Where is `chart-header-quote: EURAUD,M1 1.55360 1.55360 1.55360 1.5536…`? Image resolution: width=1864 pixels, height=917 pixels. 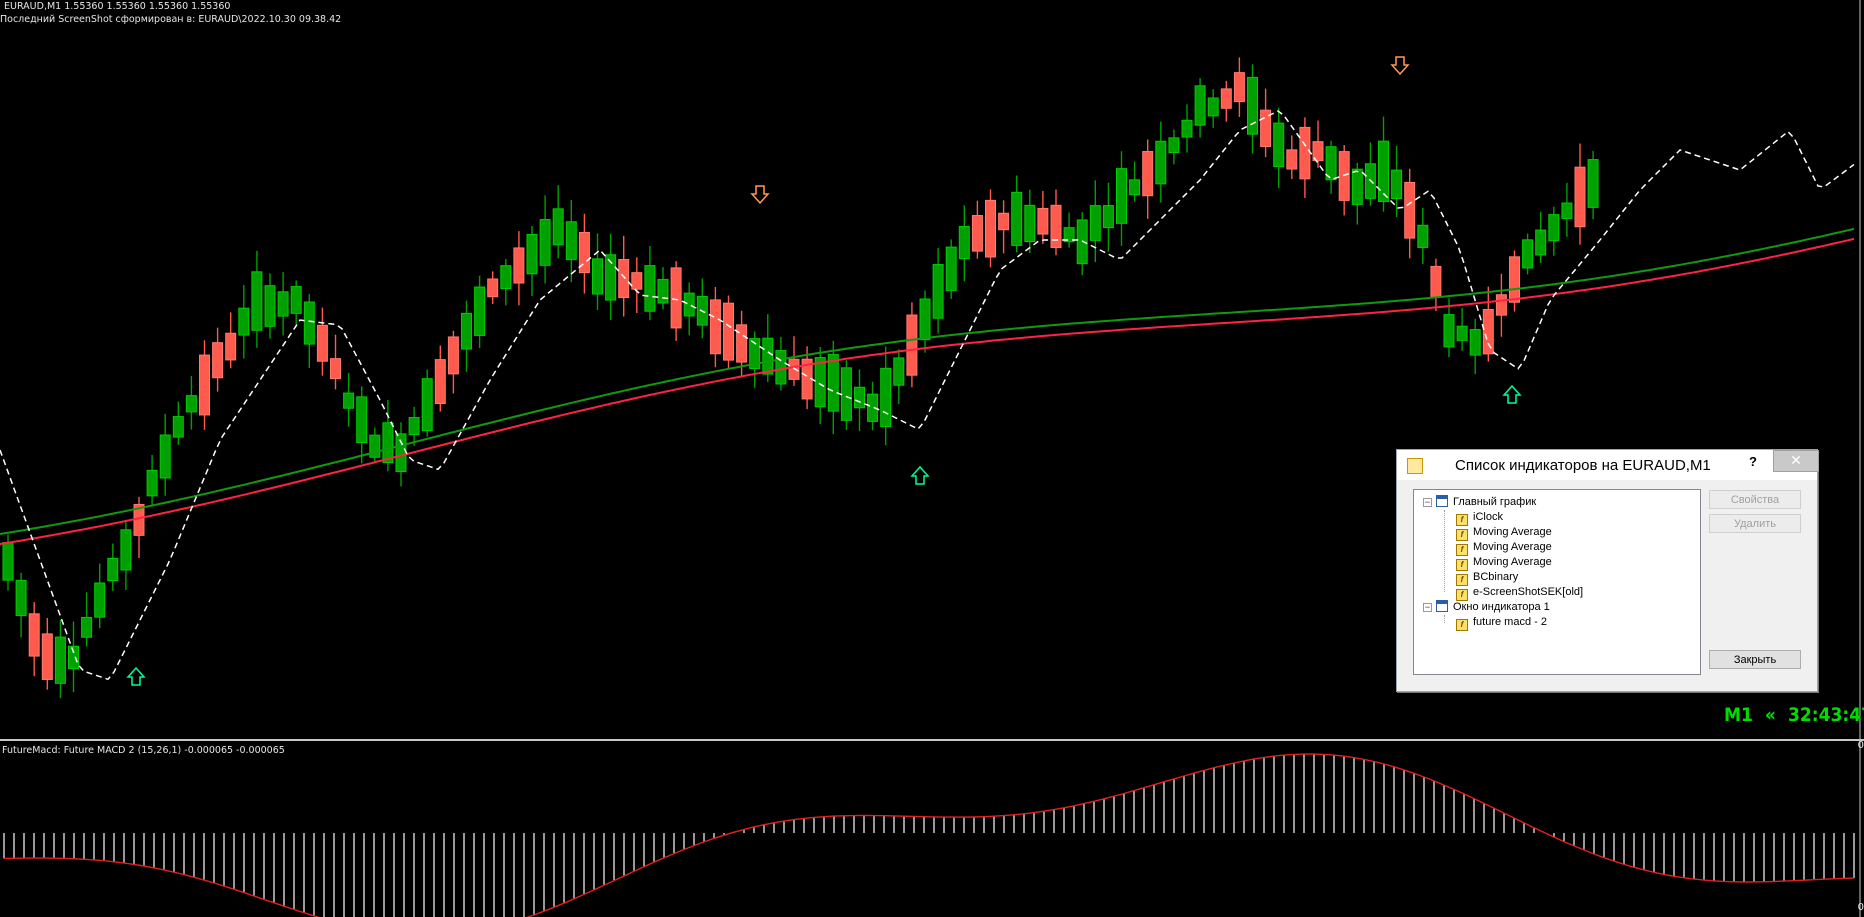
chart-header-quote: EURAUD,M1 1.55360 1.55360 1.55360 1.5536… is located at coordinates (117, 6).